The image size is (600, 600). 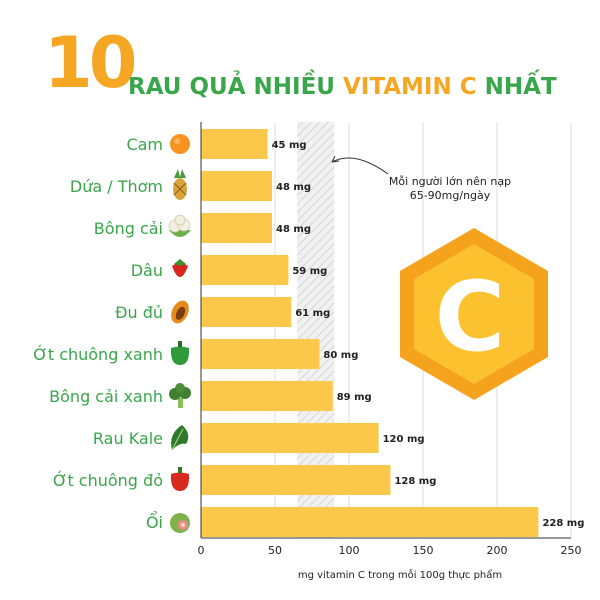 I want to click on recommendation-arrowhead, so click(x=335, y=159).